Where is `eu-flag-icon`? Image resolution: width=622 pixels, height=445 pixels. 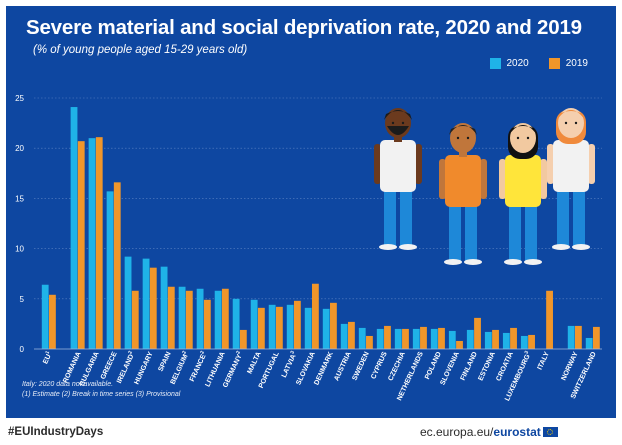 eu-flag-icon is located at coordinates (550, 432).